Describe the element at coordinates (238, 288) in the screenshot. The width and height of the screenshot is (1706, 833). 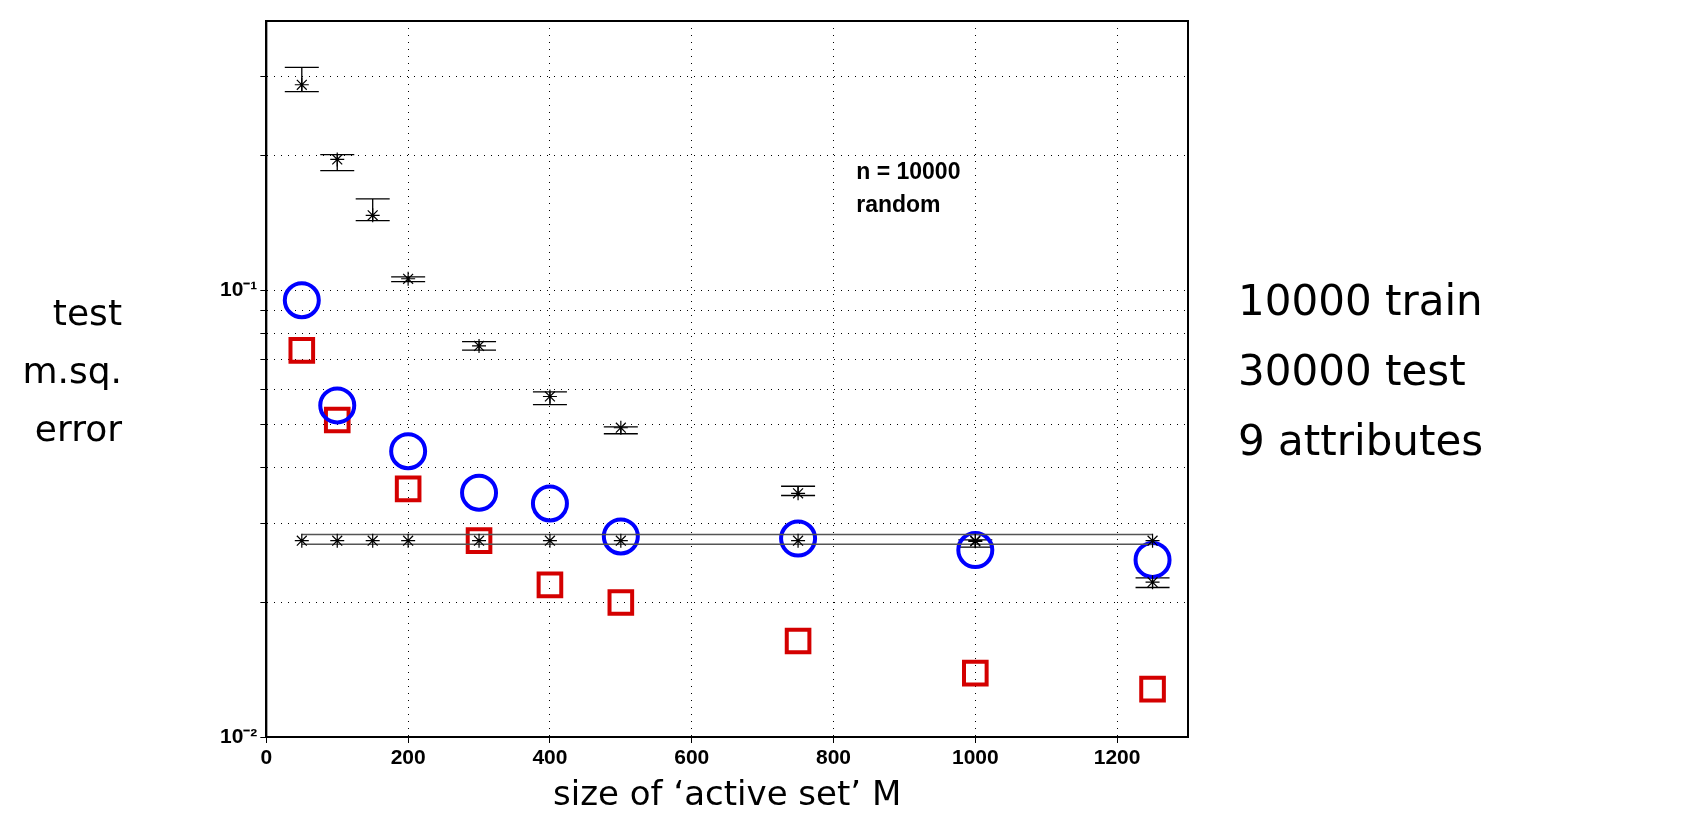
I see `y-tick-label: 10⁻¹` at that location.